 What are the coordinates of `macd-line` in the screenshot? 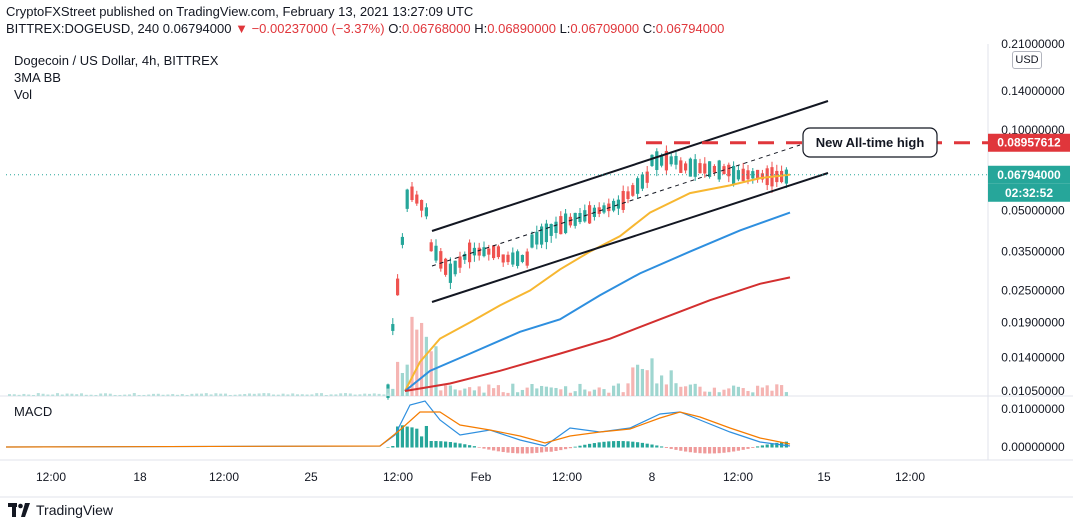 It's located at (398, 424).